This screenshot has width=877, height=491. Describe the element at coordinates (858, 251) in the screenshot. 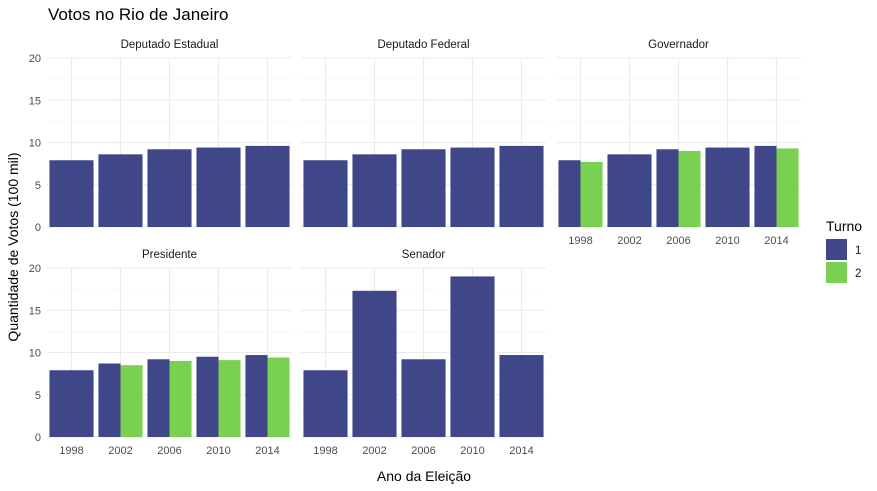

I see `legend-label: 1` at that location.